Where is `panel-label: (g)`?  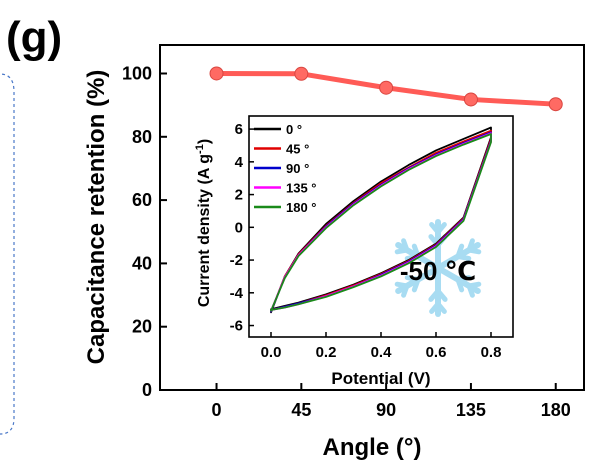 panel-label: (g) is located at coordinates (34, 37).